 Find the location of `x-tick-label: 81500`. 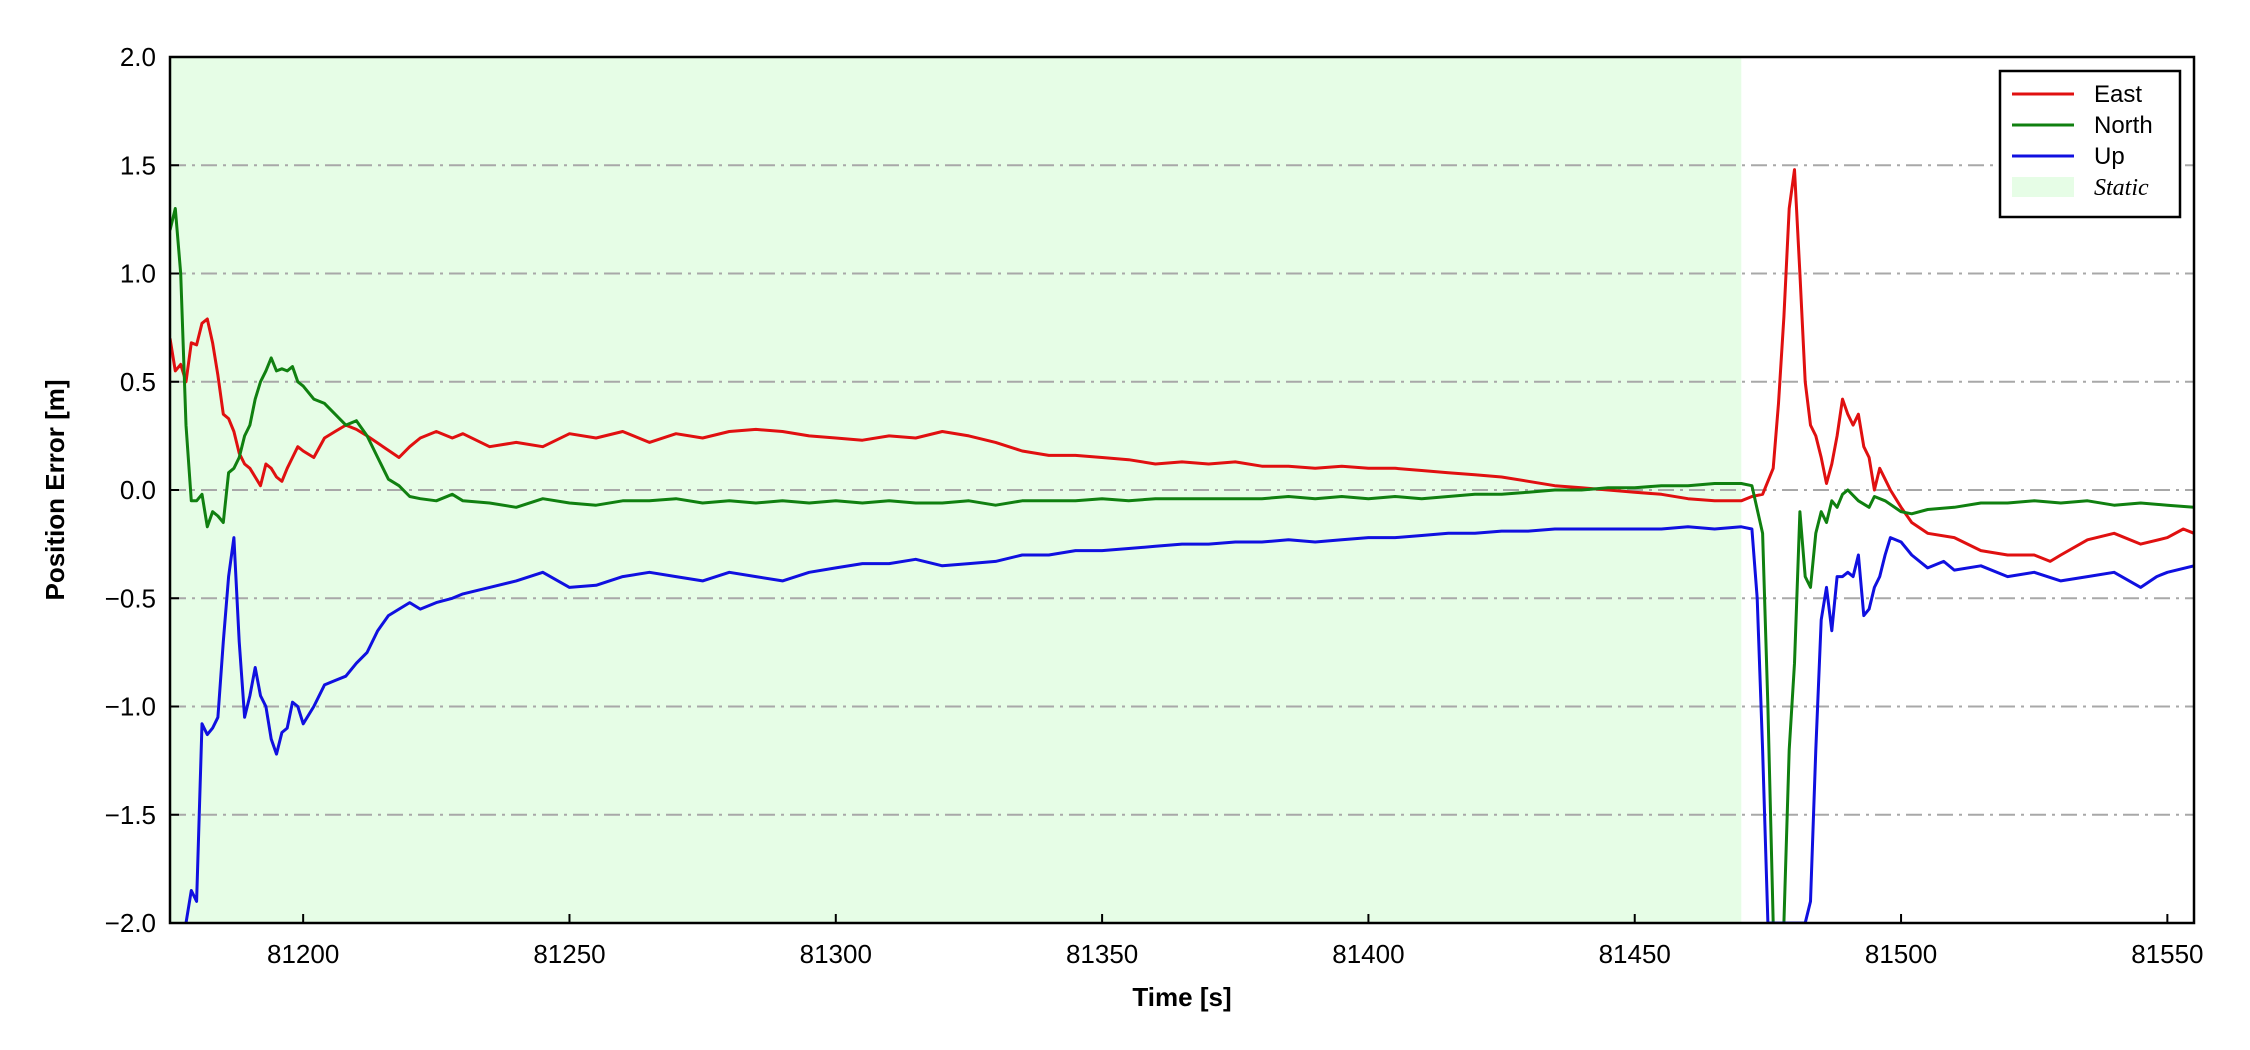

x-tick-label: 81500 is located at coordinates (1901, 954).